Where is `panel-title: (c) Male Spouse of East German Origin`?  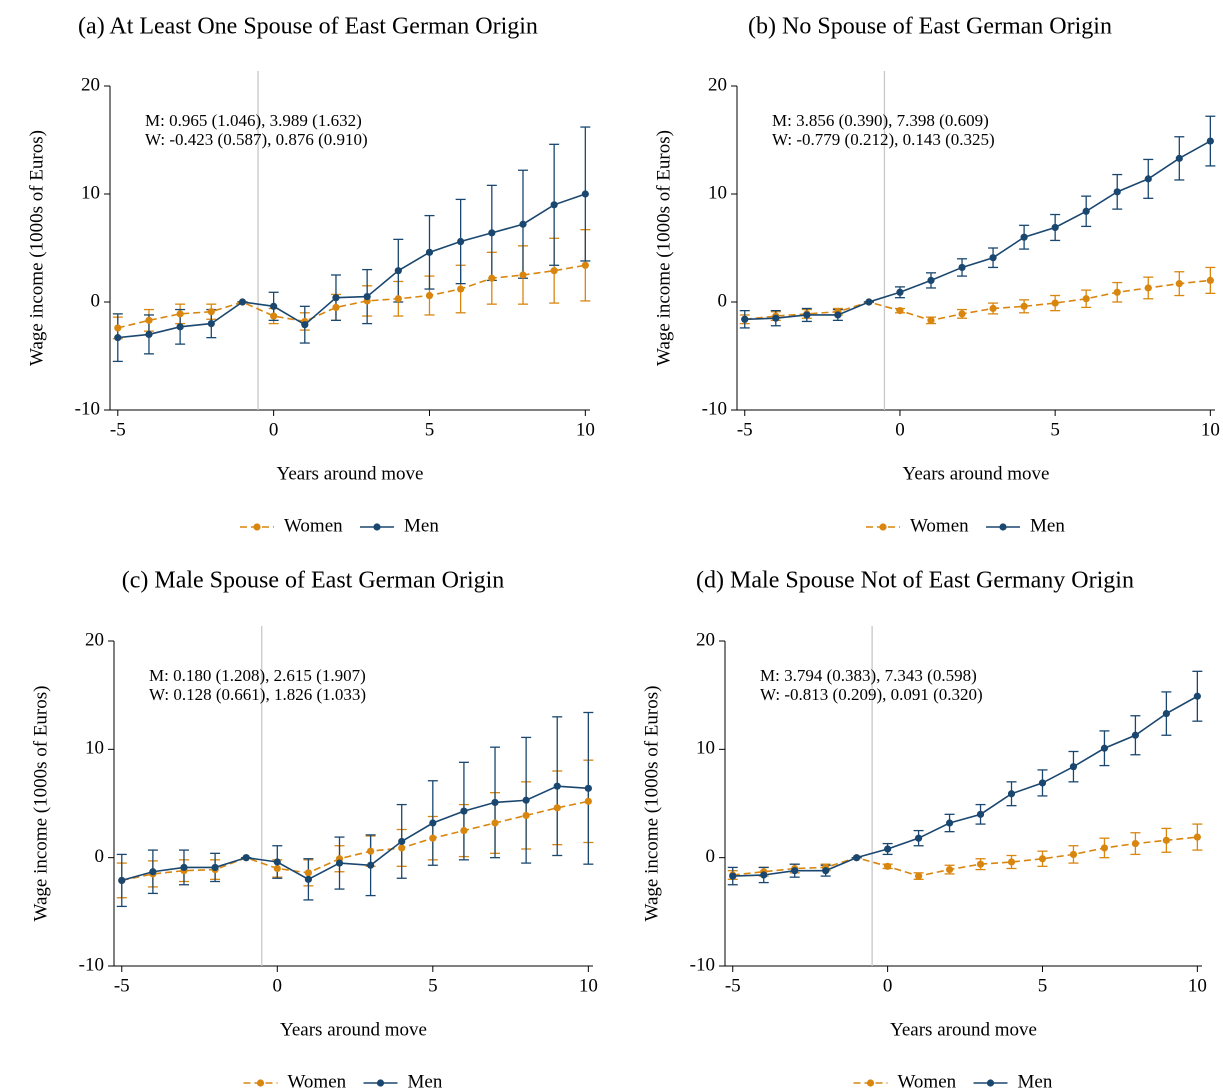
panel-title: (c) Male Spouse of East German Origin is located at coordinates (313, 581).